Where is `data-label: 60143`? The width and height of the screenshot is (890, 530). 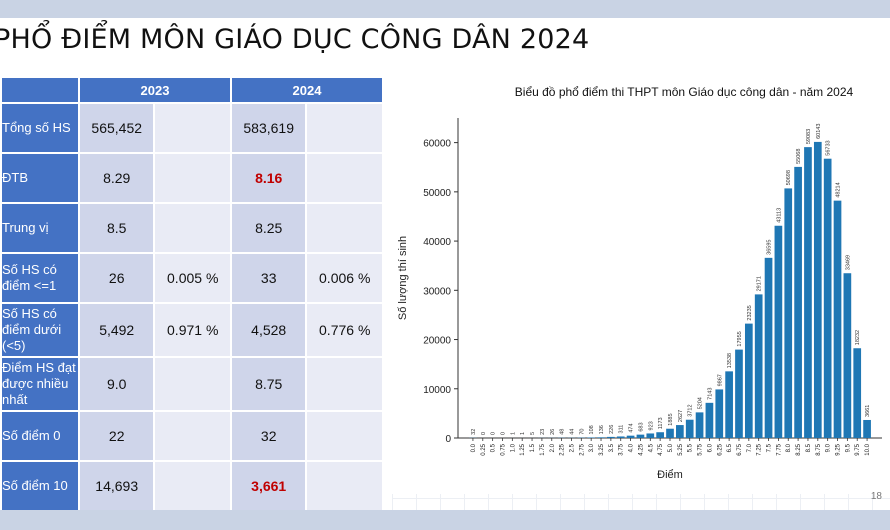 data-label: 60143 is located at coordinates (819, 131).